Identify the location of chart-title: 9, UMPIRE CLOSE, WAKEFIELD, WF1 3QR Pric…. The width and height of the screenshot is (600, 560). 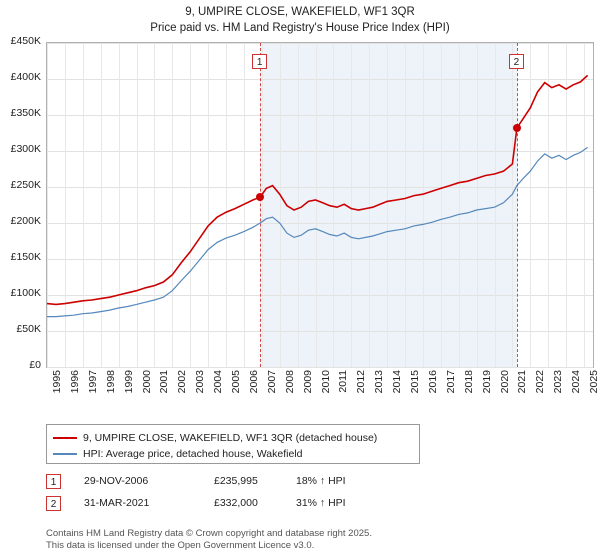
(300, 20).